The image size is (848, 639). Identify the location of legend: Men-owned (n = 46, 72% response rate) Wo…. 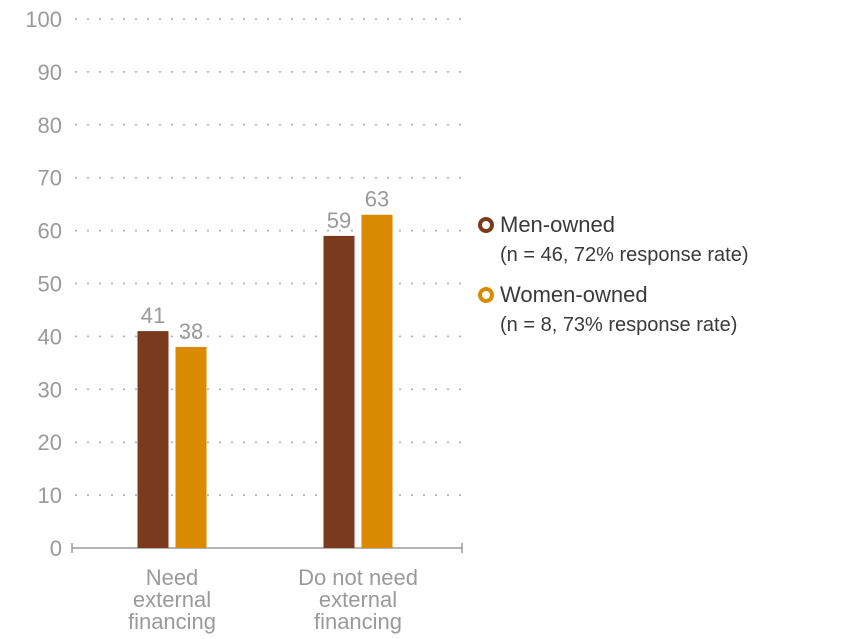
(660, 280).